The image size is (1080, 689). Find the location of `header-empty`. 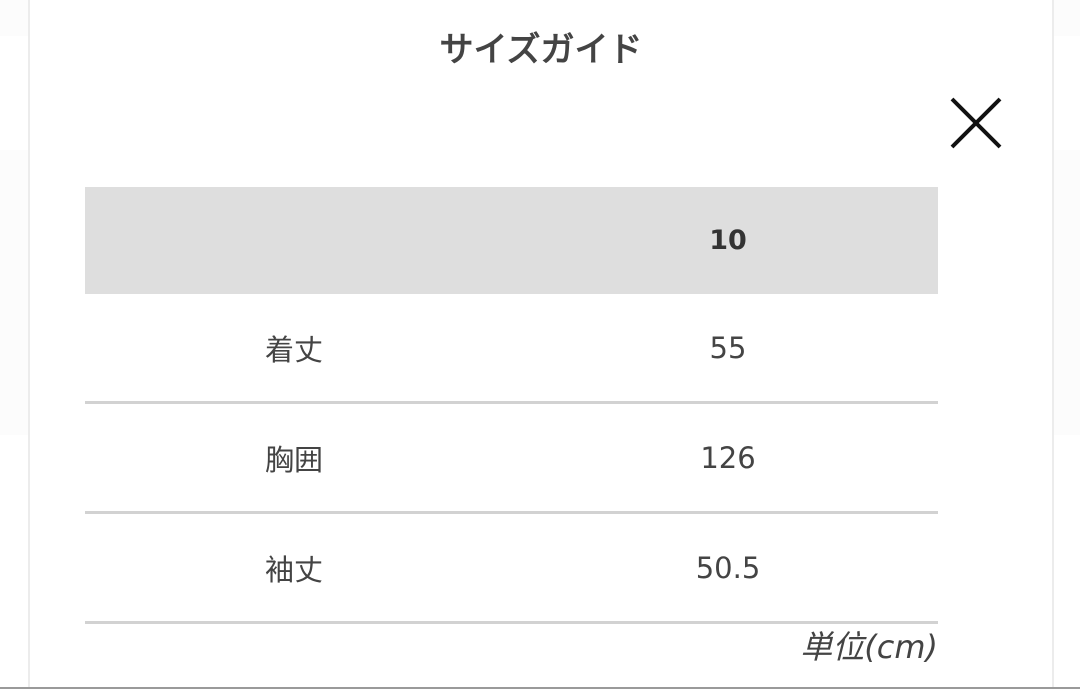

header-empty is located at coordinates (336, 240).